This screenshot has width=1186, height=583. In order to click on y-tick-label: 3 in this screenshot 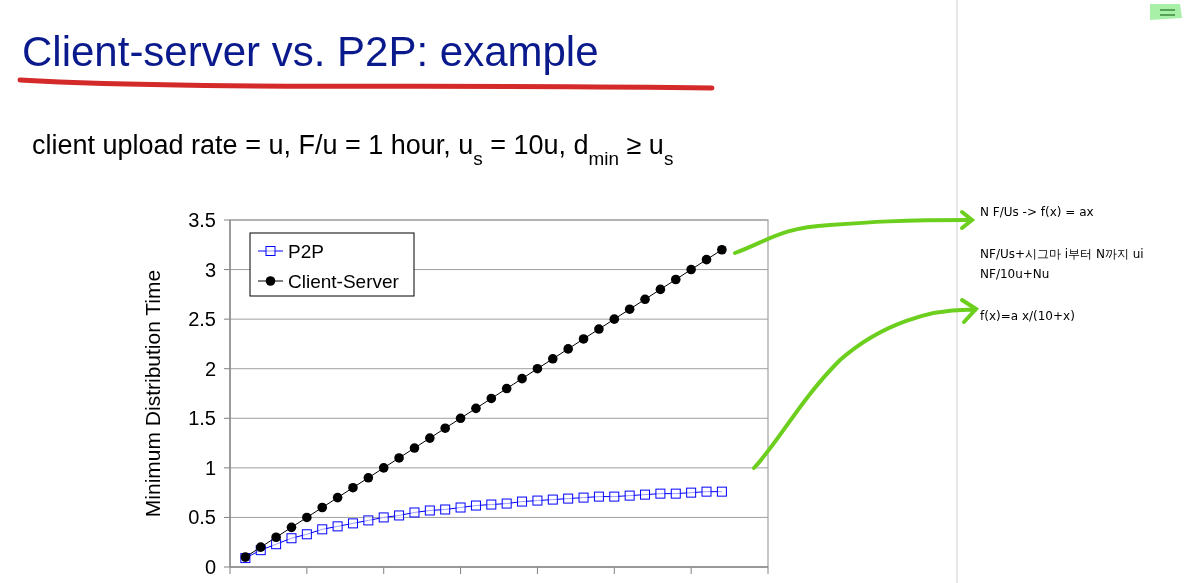, I will do `click(210, 269)`.